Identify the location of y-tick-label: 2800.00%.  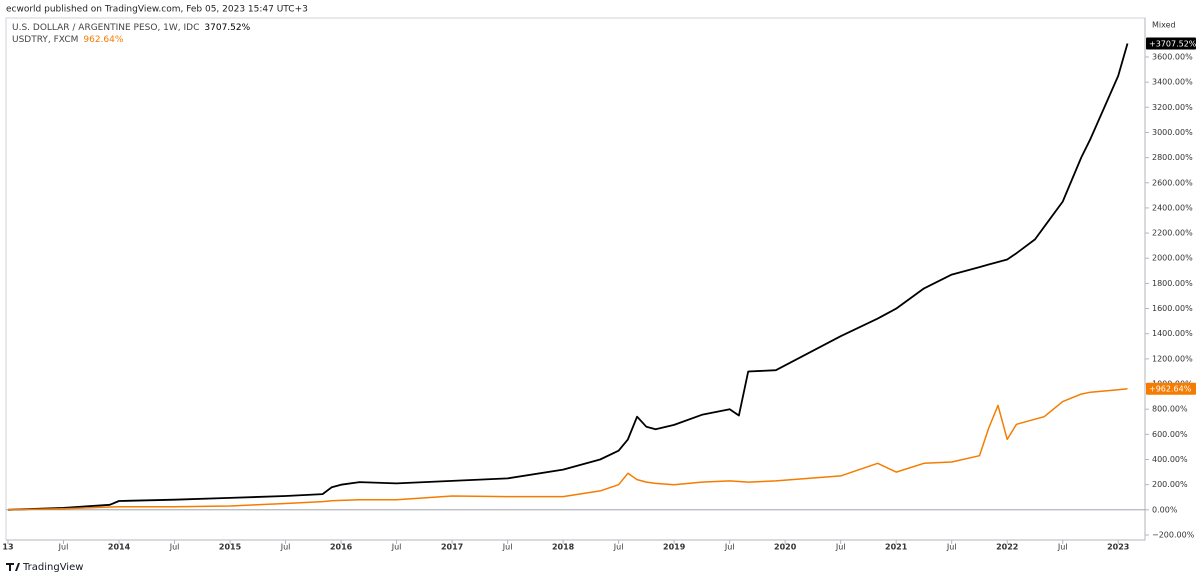
(1172, 157).